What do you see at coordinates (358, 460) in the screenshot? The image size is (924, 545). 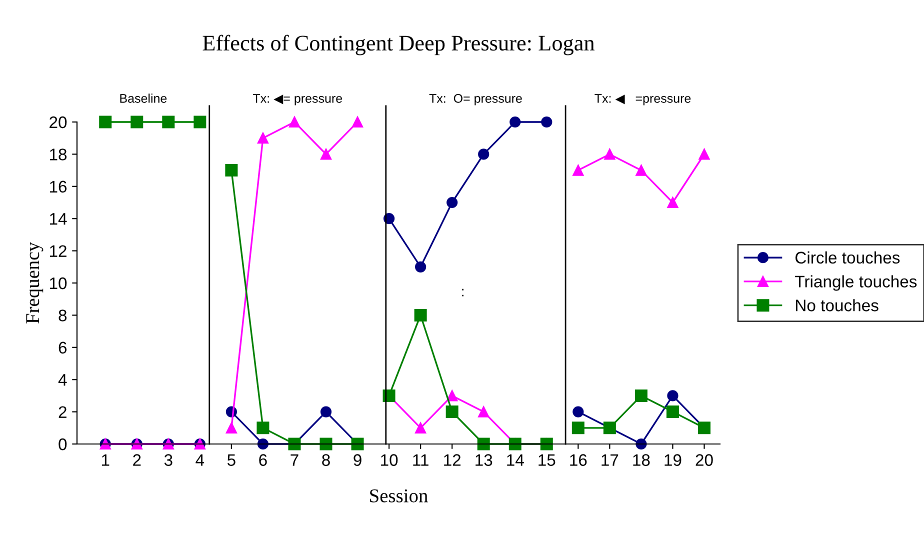 I see `x-tick-label: 9` at bounding box center [358, 460].